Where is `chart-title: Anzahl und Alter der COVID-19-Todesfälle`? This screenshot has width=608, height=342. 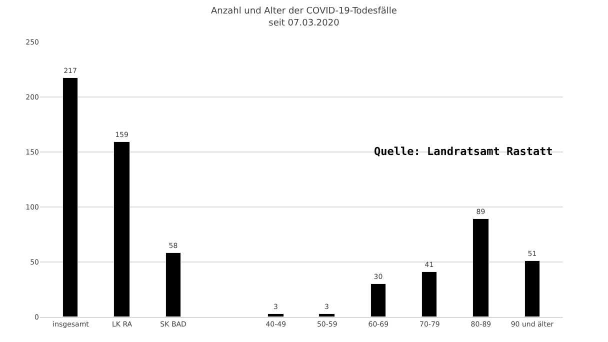
chart-title: Anzahl und Alter der COVID-19-Todesfälle is located at coordinates (304, 11).